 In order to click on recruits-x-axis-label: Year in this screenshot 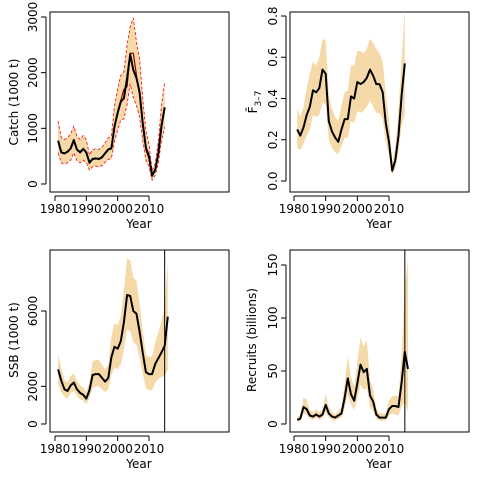, I will do `click(378, 464)`.